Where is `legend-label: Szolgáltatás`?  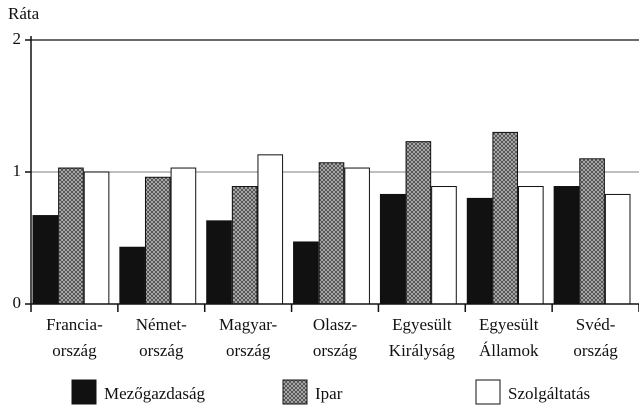 legend-label: Szolgáltatás is located at coordinates (549, 393).